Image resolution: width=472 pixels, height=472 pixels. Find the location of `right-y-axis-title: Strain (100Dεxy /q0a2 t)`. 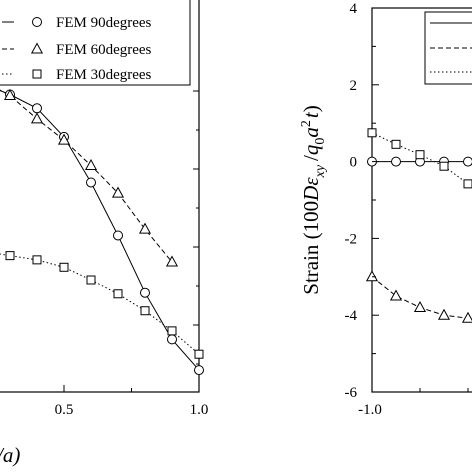

right-y-axis-title: Strain (100Dεxy /q0a2 t) is located at coordinates (313, 199).